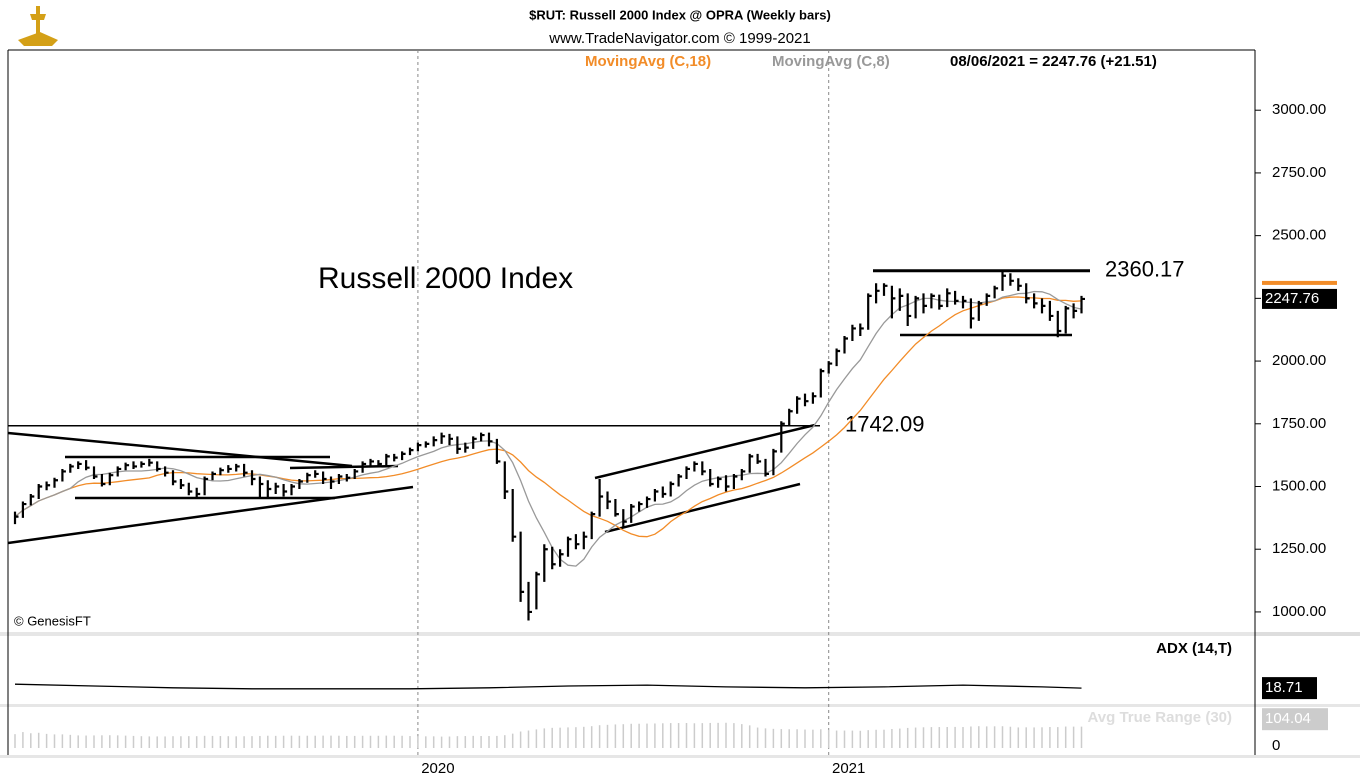  What do you see at coordinates (1299, 611) in the screenshot?
I see `y-tick-label: 1000.00` at bounding box center [1299, 611].